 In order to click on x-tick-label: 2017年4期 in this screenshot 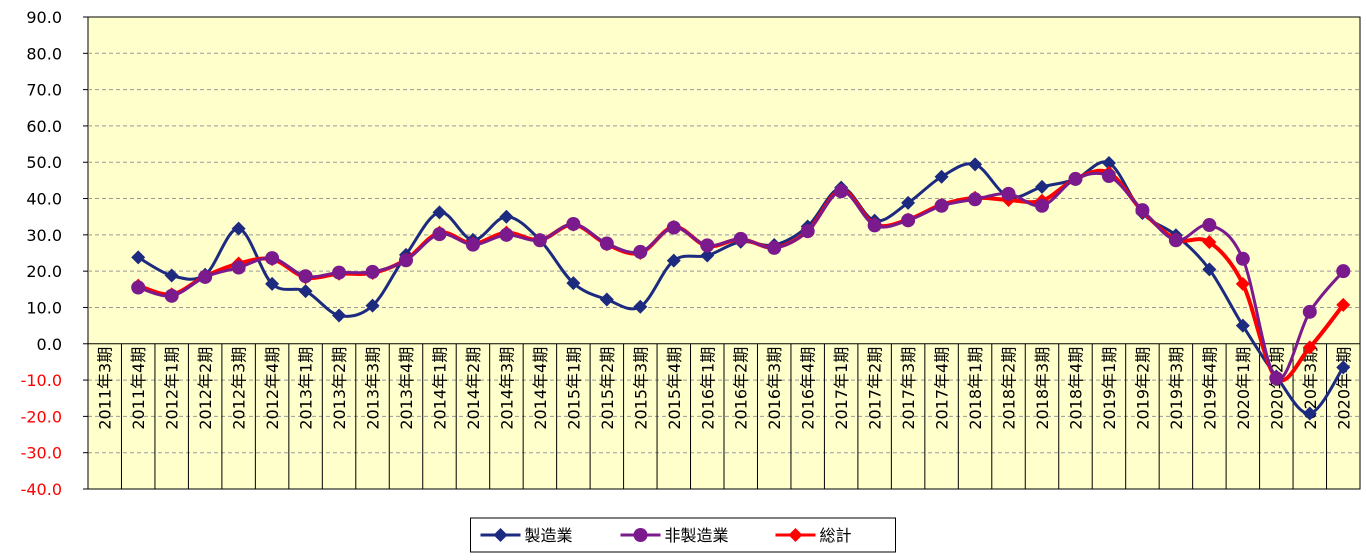, I will do `click(942, 388)`.